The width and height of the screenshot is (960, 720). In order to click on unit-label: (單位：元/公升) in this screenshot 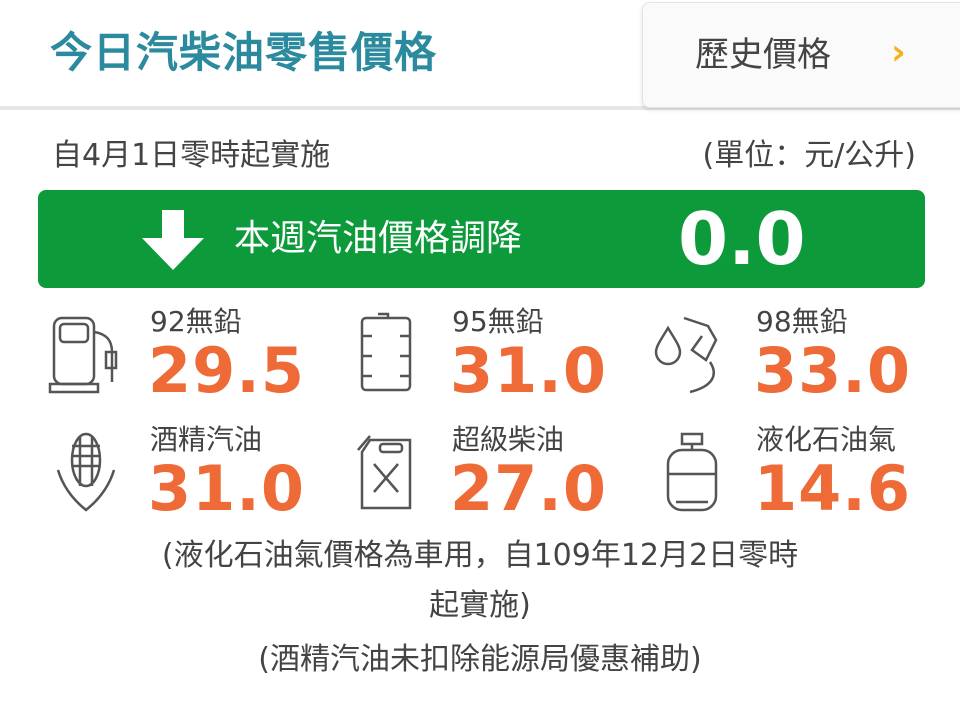, I will do `click(809, 155)`.